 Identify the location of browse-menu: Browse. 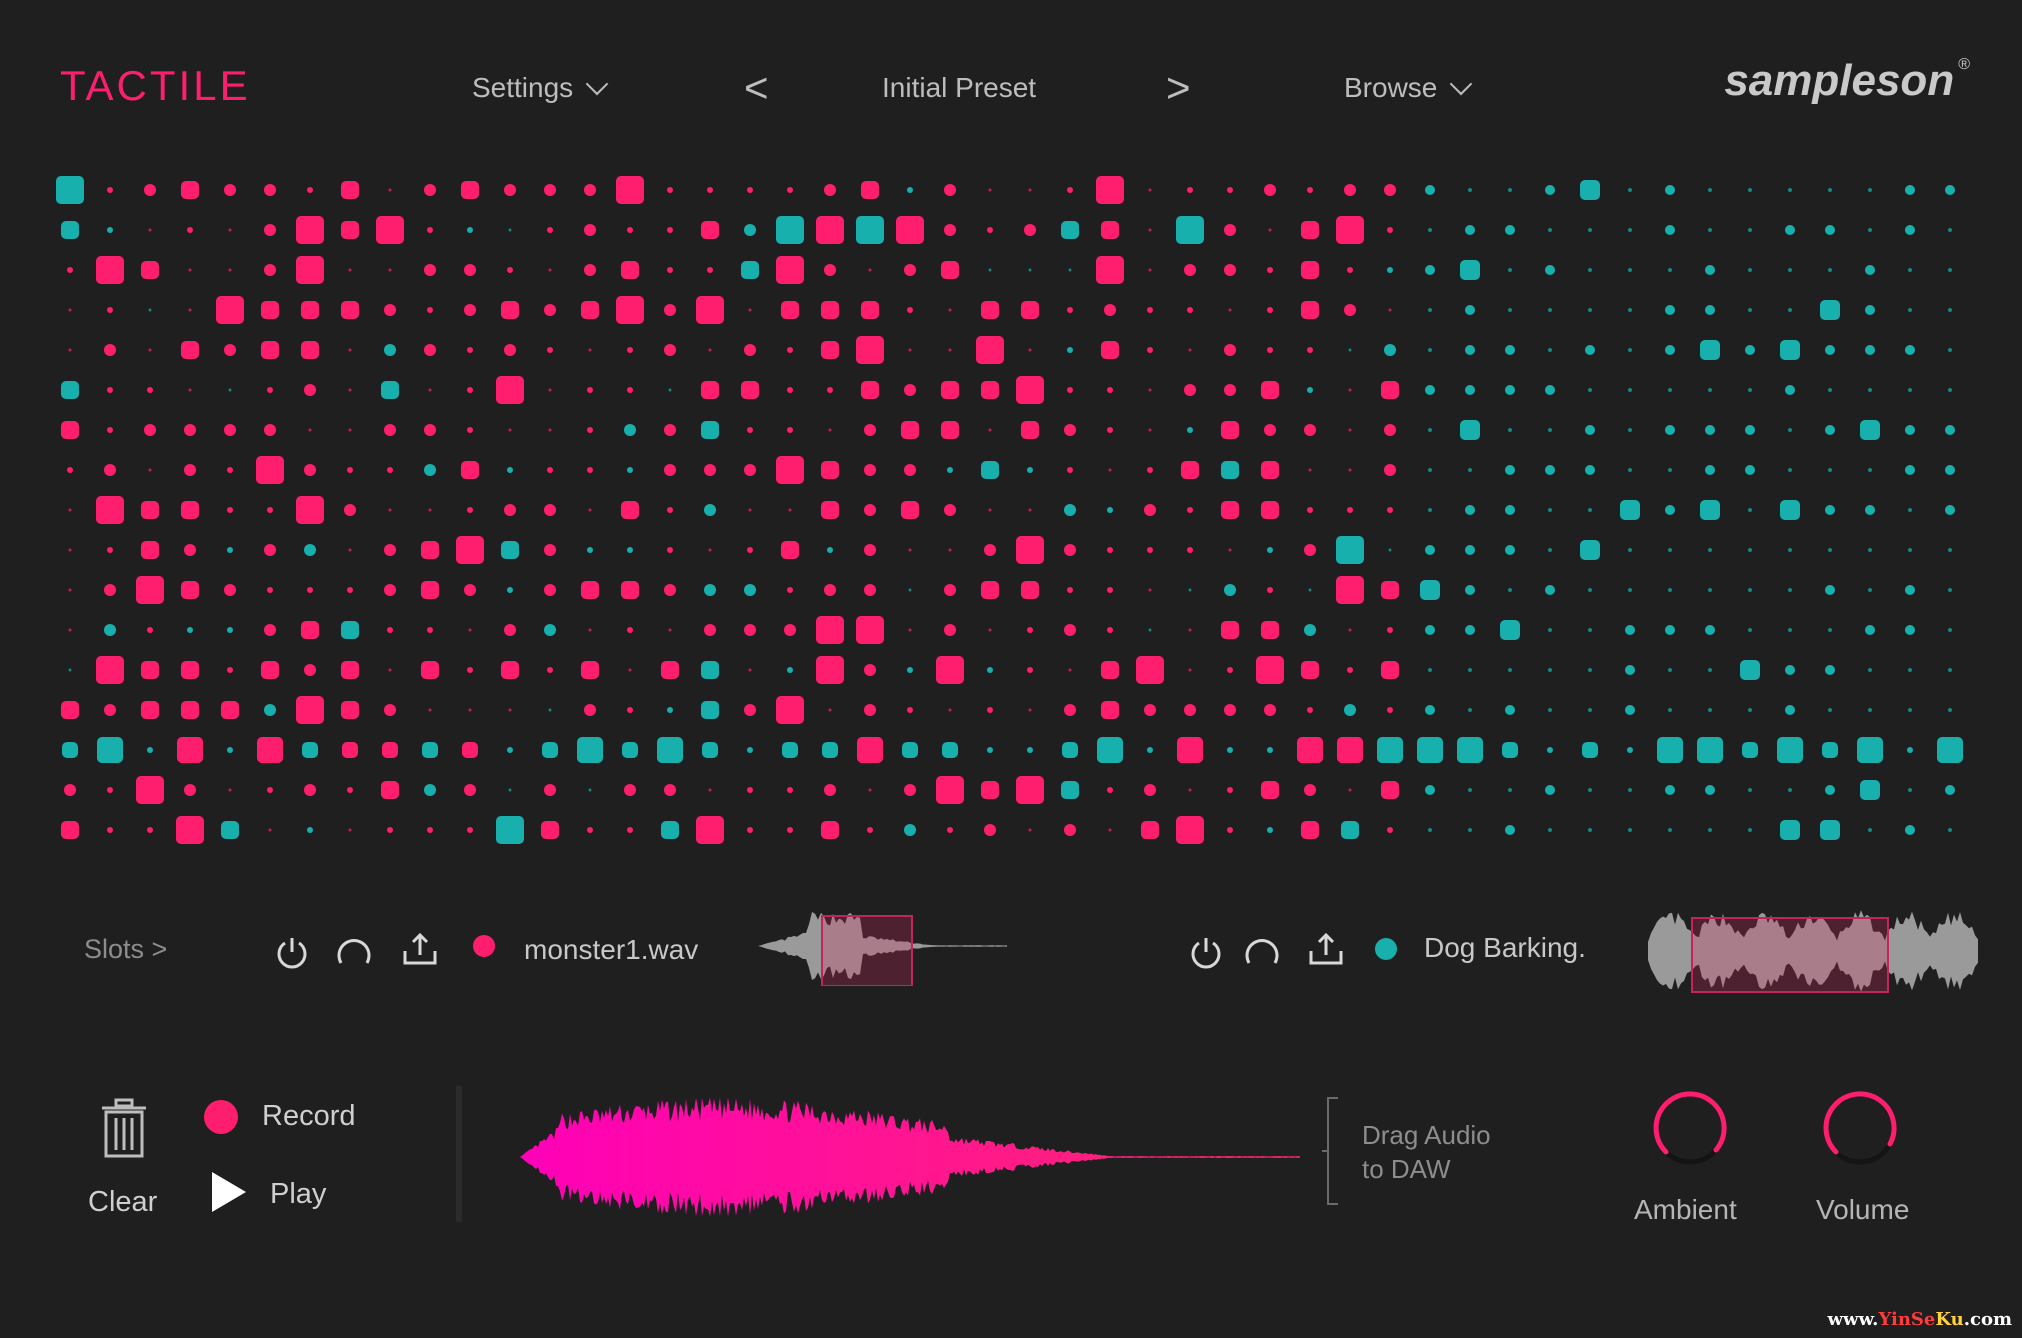
(1408, 88).